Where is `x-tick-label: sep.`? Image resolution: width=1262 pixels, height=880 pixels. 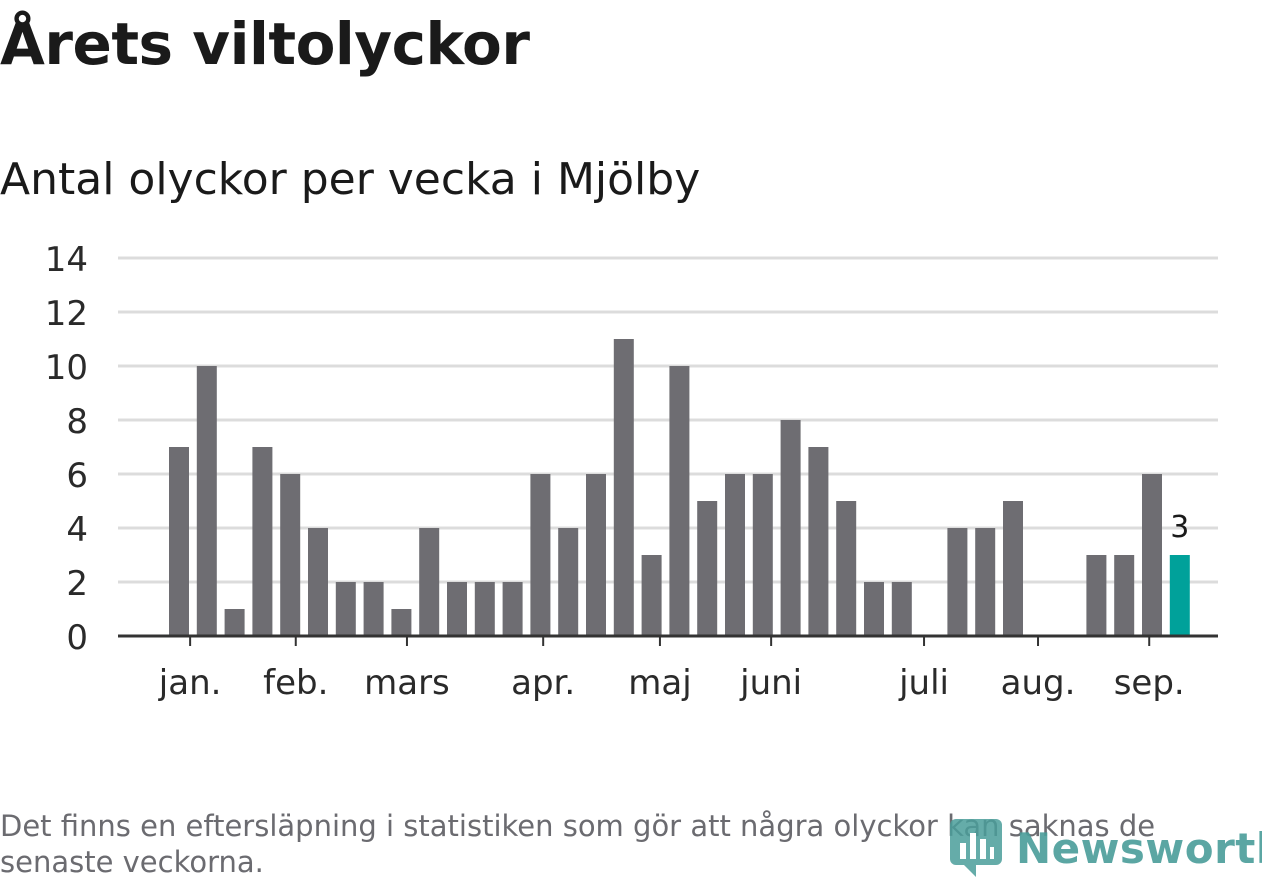 x-tick-label: sep. is located at coordinates (1149, 683).